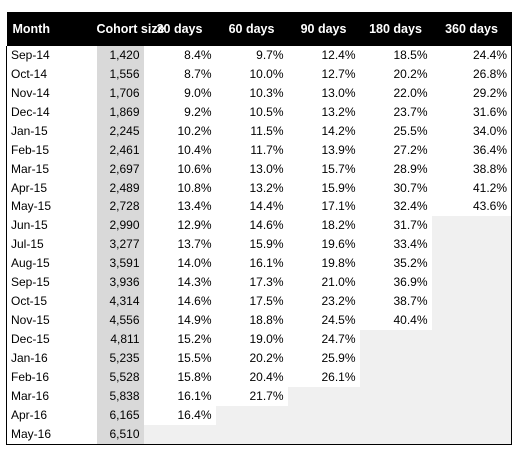 This screenshot has width=513, height=456. What do you see at coordinates (120, 93) in the screenshot?
I see `cohort-size-cell: 1,706` at bounding box center [120, 93].